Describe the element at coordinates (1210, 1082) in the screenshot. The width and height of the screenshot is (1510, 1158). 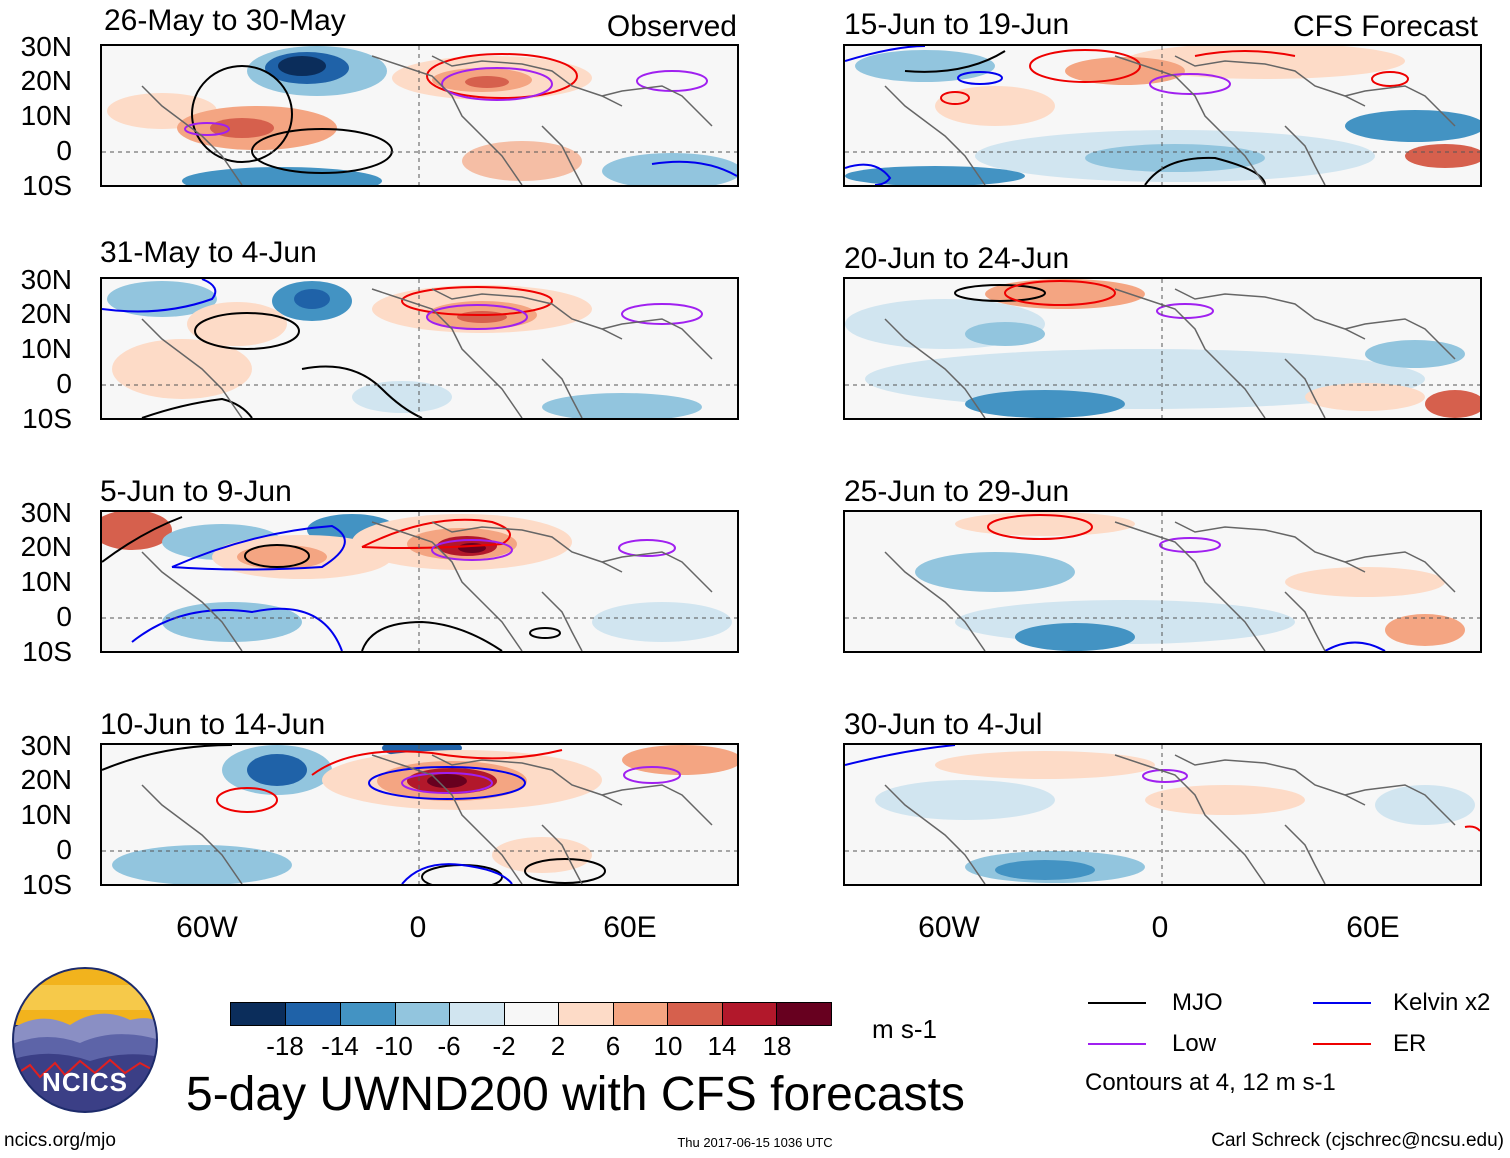
I see `legend-note: Contours at 4, 12 m s-1` at that location.